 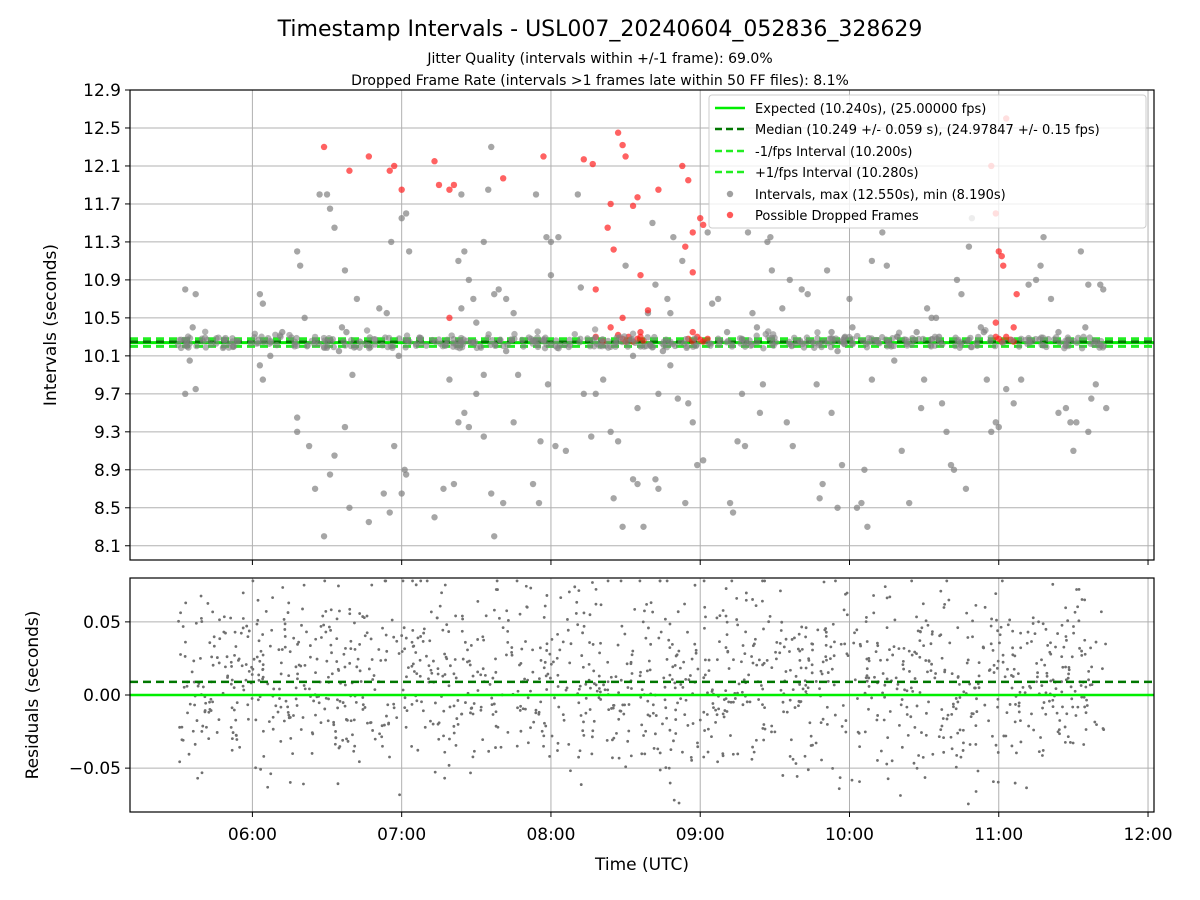 I want to click on y-tick-label: 12.9, so click(x=102, y=91).